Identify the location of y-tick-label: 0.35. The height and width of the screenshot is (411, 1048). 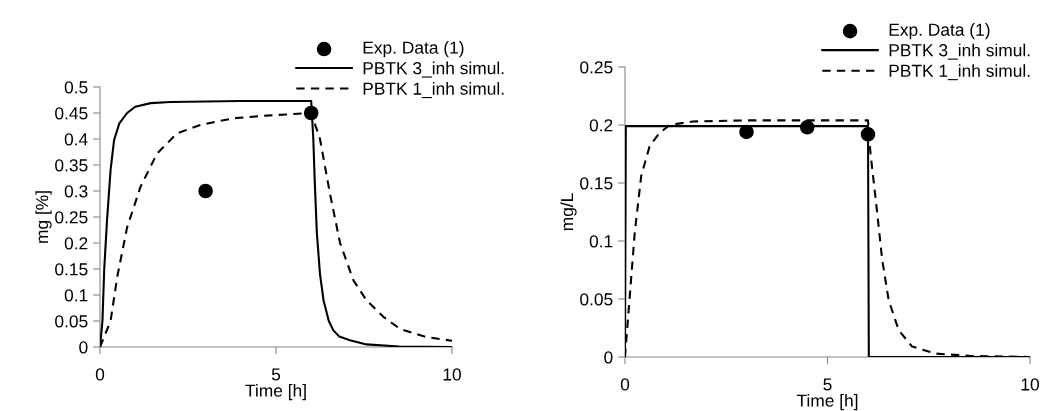
(71, 165).